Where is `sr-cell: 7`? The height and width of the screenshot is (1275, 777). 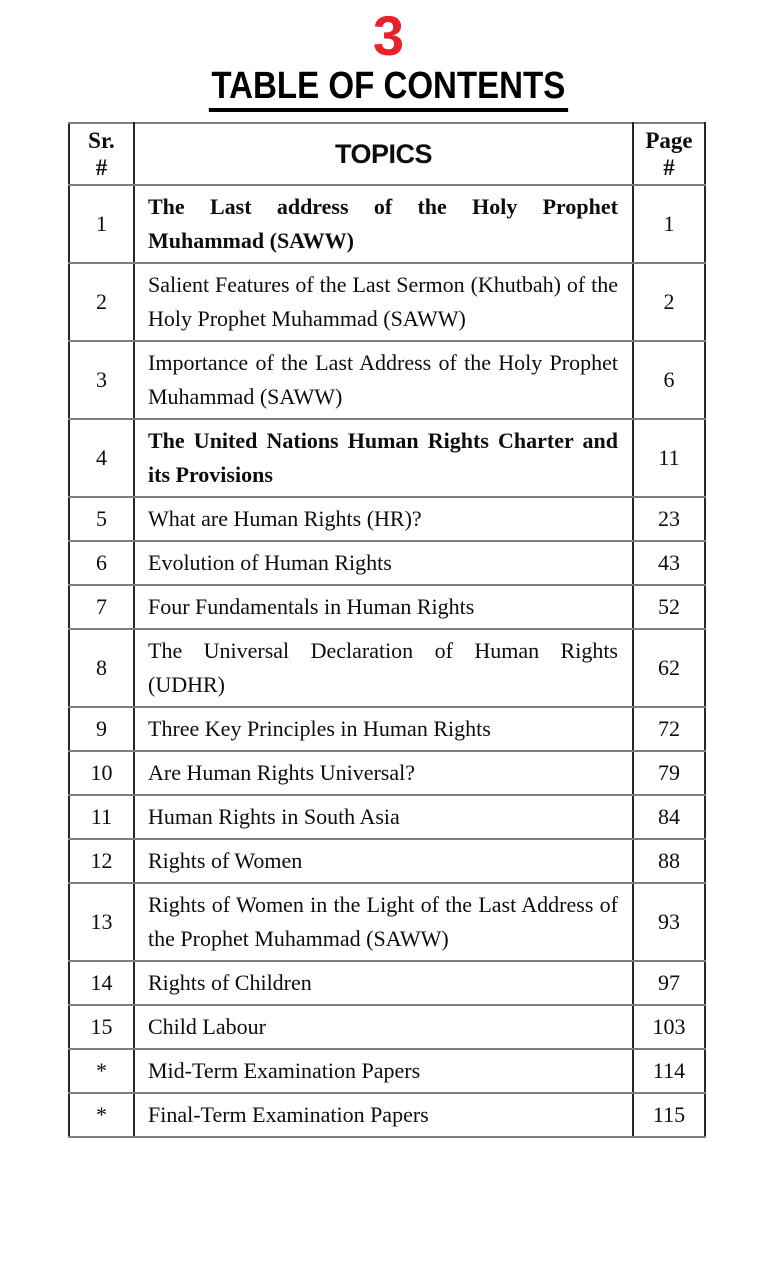 sr-cell: 7 is located at coordinates (101, 607).